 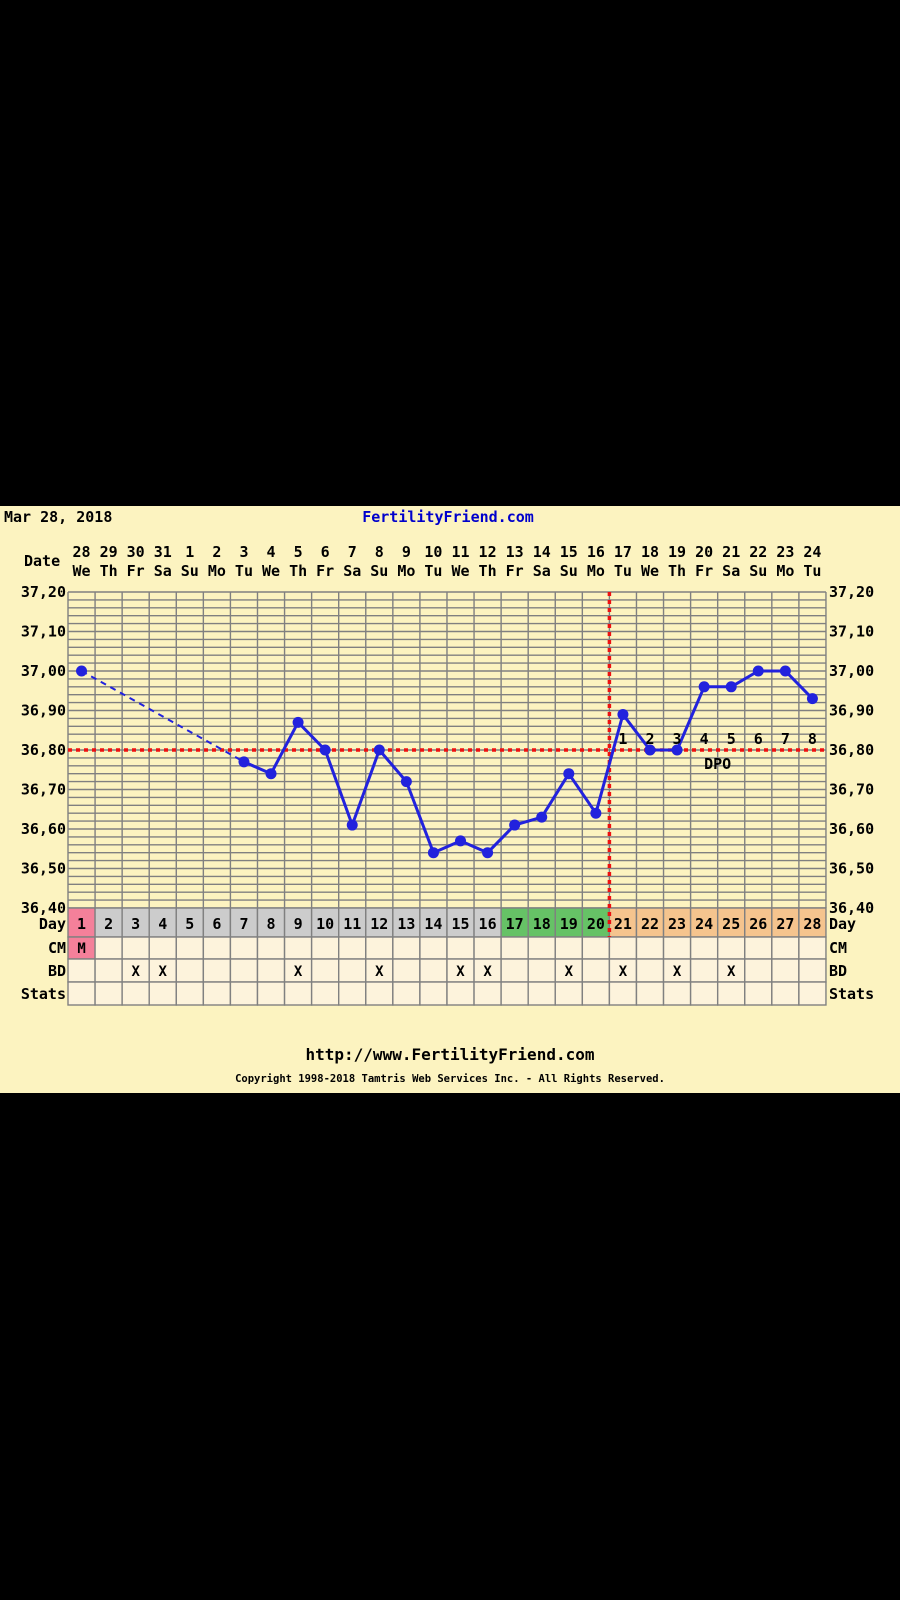 I want to click on weekday-label: Mo, so click(x=217, y=571).